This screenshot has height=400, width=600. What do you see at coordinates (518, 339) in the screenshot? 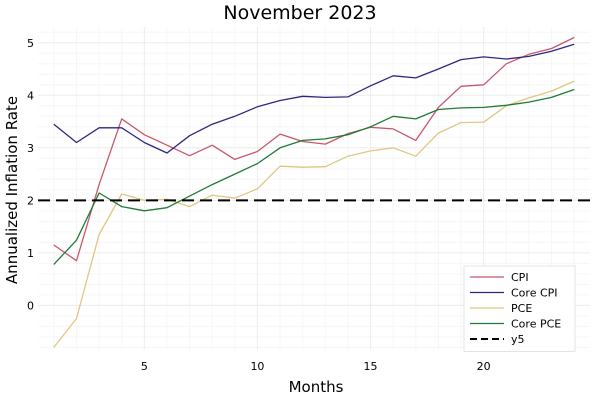
I see `legend-label: y5` at bounding box center [518, 339].